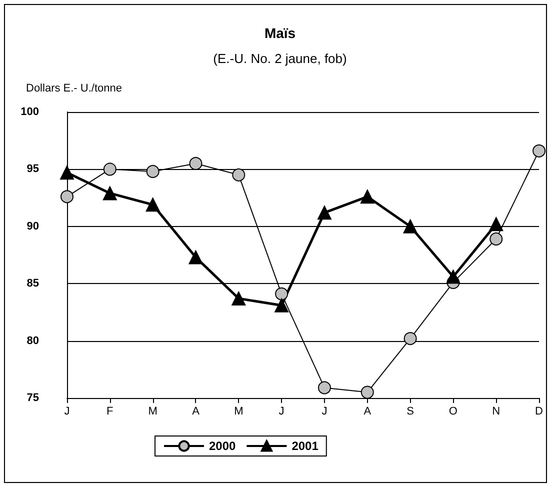  What do you see at coordinates (32, 340) in the screenshot?
I see `y-tick-label: 80` at bounding box center [32, 340].